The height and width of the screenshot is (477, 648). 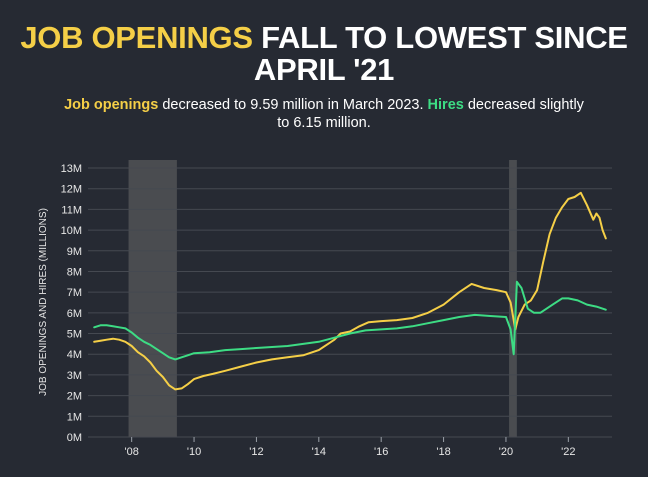 I want to click on x-tick-label-5: '18, so click(x=443, y=452).